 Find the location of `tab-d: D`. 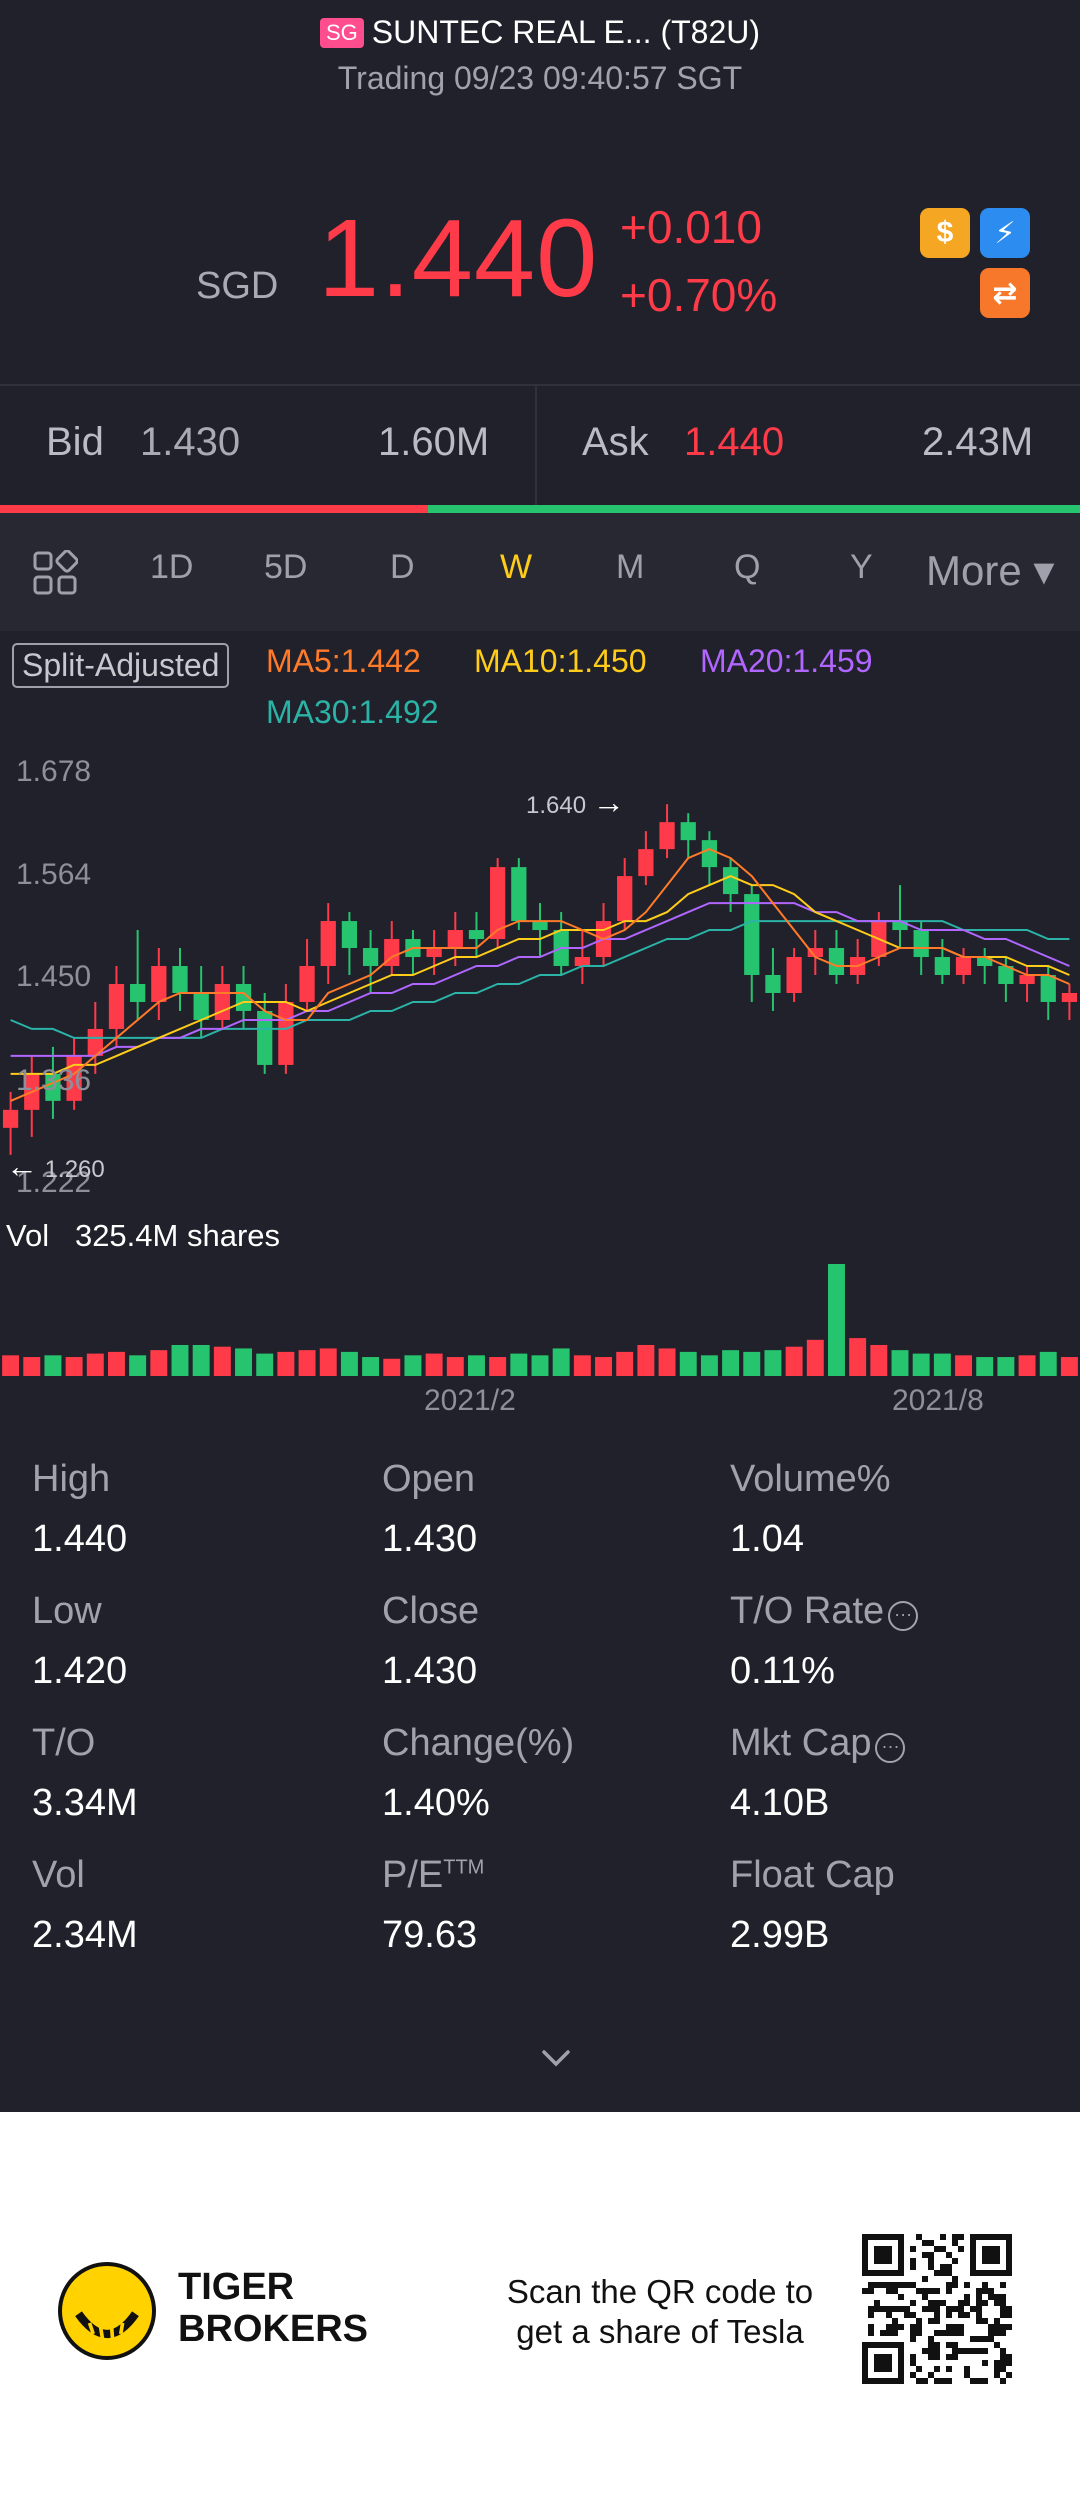

tab-d: D is located at coordinates (402, 567).